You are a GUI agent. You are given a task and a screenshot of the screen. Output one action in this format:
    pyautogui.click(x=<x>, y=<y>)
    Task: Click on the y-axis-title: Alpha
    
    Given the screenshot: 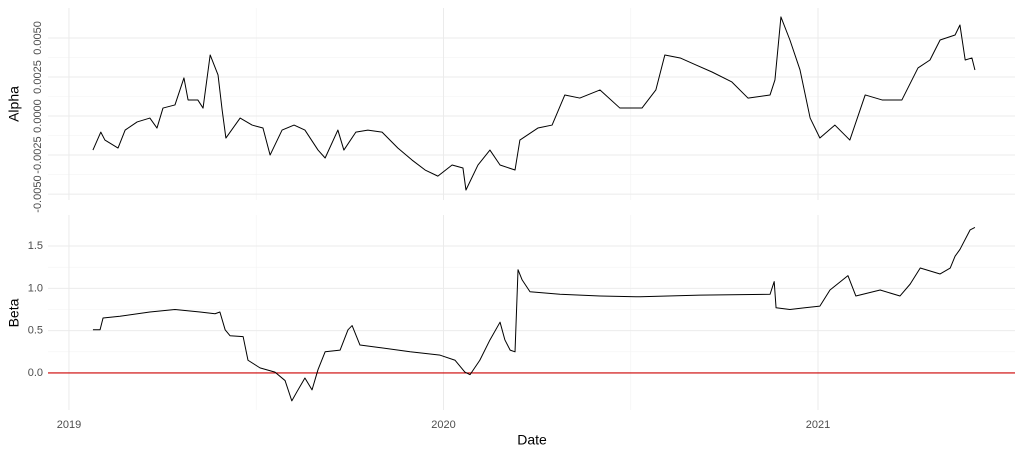 What is the action you would take?
    pyautogui.click(x=14, y=104)
    